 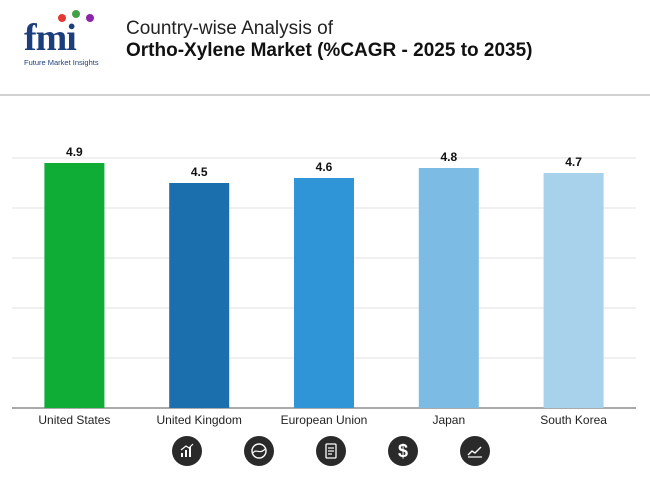 What do you see at coordinates (324, 293) in the screenshot?
I see `bar-european-union` at bounding box center [324, 293].